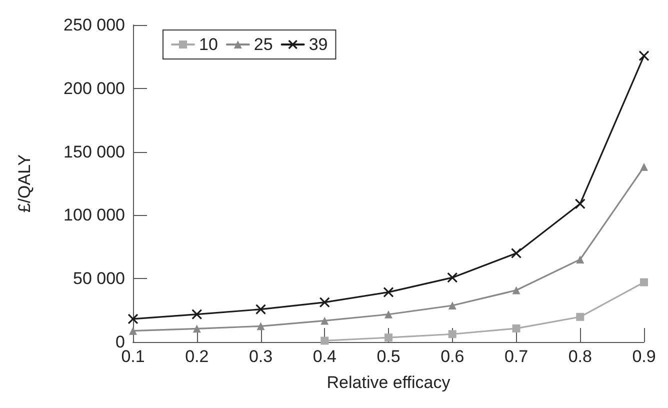 This screenshot has height=408, width=668. What do you see at coordinates (94, 25) in the screenshot?
I see `y-tick-label: 250 000` at bounding box center [94, 25].